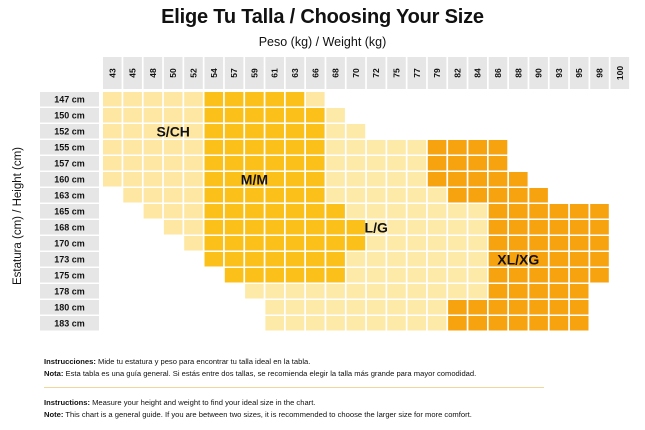  What do you see at coordinates (356, 73) in the screenshot?
I see `x-tick-label: 70` at bounding box center [356, 73].